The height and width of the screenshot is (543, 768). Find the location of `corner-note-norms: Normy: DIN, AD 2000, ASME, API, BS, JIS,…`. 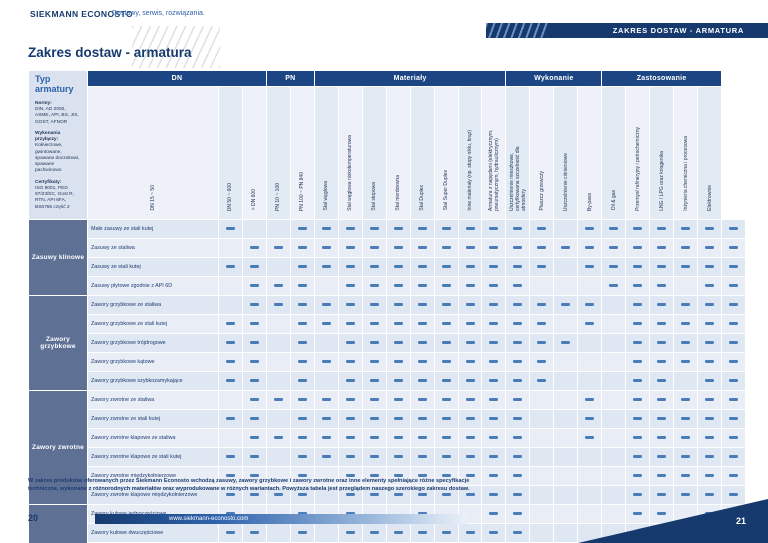

corner-note-norms: Normy: DIN, AD 2000, ASME, API, BS, JIS,… is located at coordinates (58, 113).